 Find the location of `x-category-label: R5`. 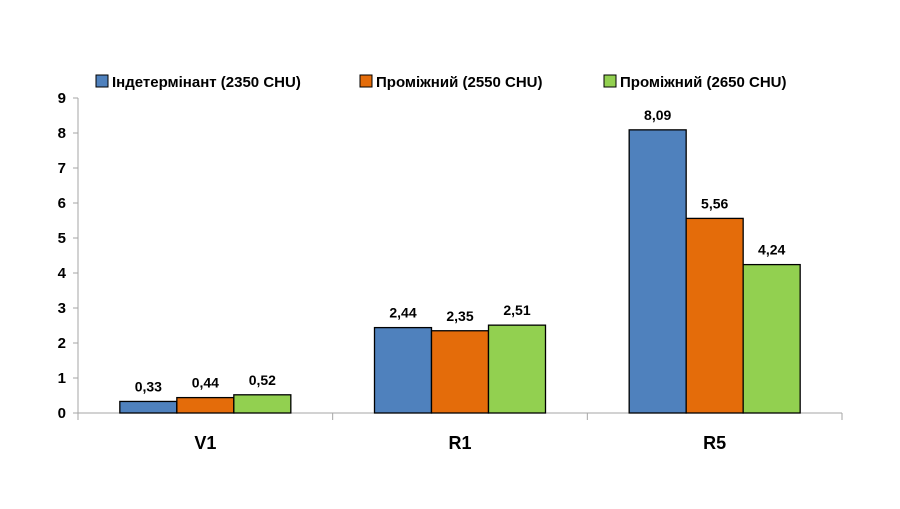

x-category-label: R5 is located at coordinates (714, 443).